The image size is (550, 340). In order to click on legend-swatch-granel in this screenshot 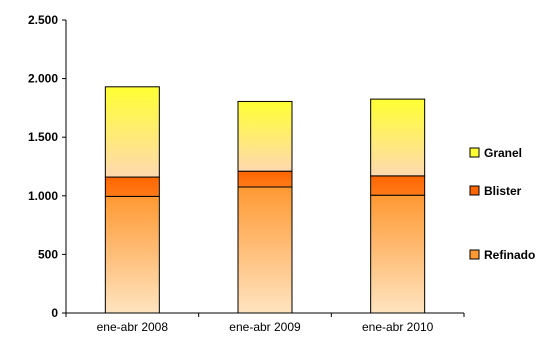, I will do `click(474, 152)`.